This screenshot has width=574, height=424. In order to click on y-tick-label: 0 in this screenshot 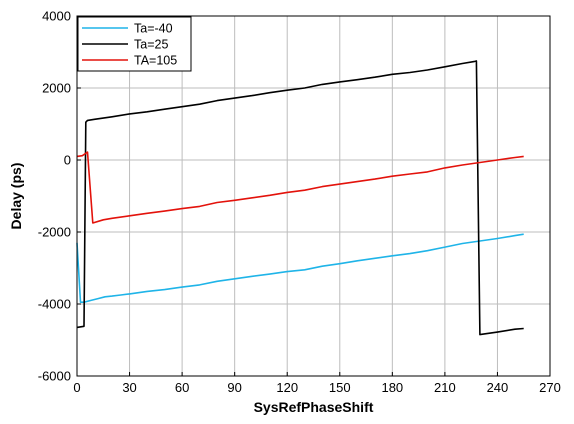, I will do `click(67, 160)`.